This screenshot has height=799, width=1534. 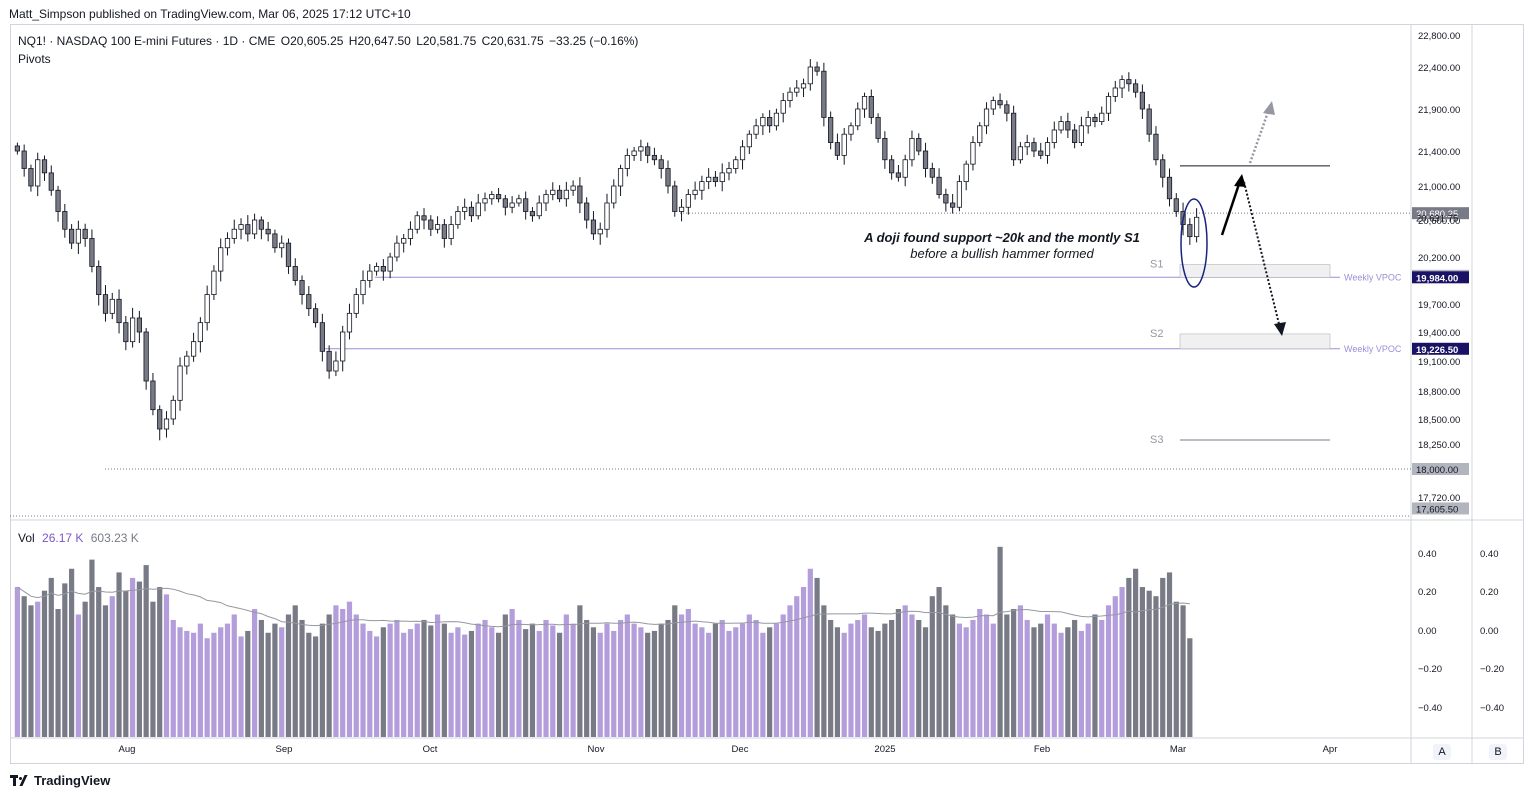 I want to click on footer-brand: TradingView, so click(x=60, y=780).